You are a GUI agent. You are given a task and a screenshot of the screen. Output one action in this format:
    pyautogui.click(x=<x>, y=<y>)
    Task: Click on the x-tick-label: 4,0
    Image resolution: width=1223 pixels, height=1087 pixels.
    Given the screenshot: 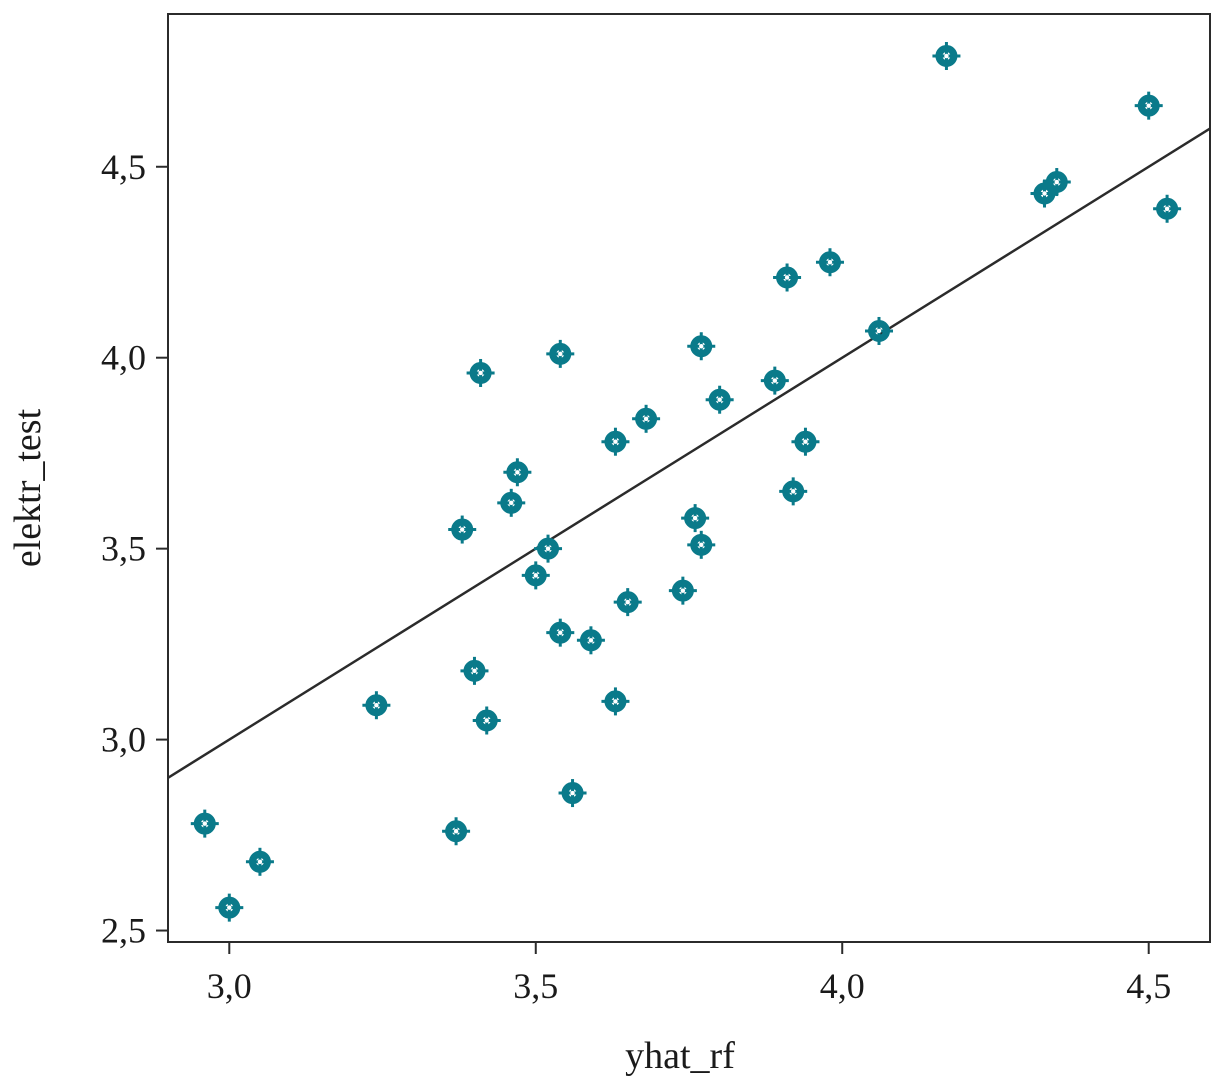 What is the action you would take?
    pyautogui.click(x=842, y=986)
    